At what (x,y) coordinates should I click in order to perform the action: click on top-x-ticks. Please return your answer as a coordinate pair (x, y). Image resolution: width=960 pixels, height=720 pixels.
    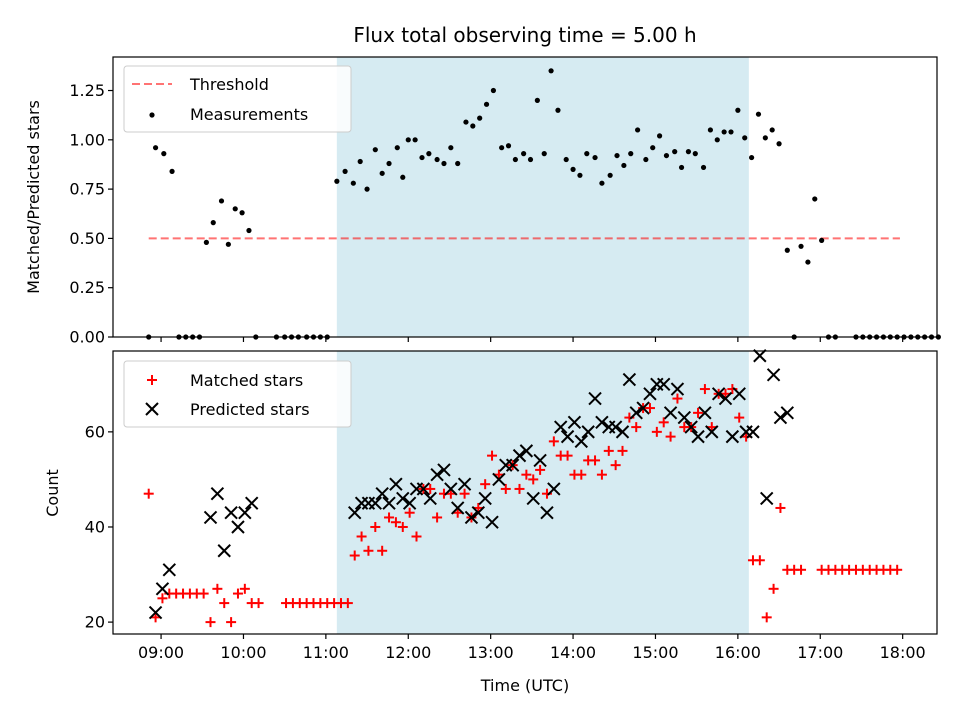
    Looking at the image, I should click on (532, 339).